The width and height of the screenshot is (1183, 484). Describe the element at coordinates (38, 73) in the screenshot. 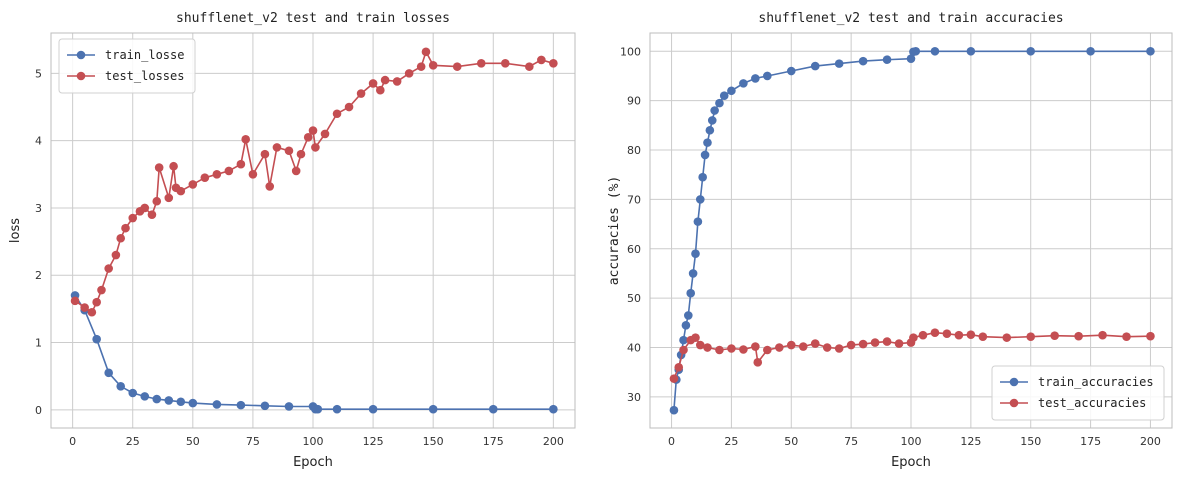

I see `y-tick-label: 5` at that location.